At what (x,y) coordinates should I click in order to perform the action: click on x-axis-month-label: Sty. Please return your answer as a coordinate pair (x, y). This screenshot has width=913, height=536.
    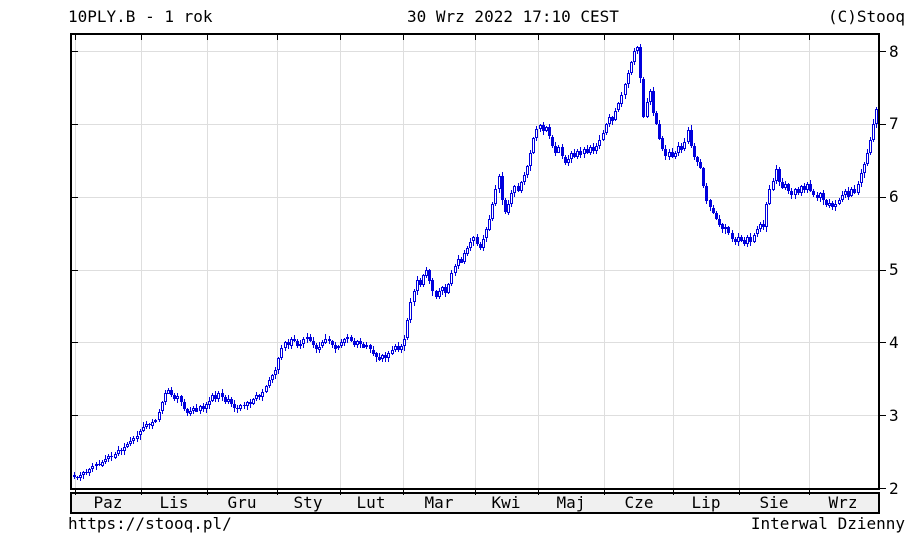
    Looking at the image, I should click on (308, 502).